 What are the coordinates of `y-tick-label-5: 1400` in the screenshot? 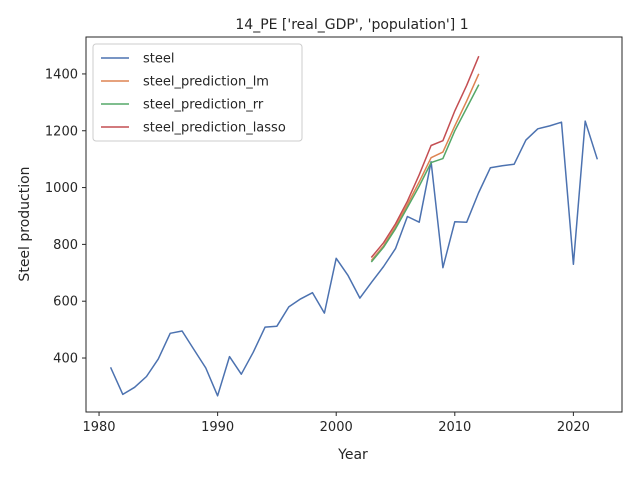 It's located at (61, 74).